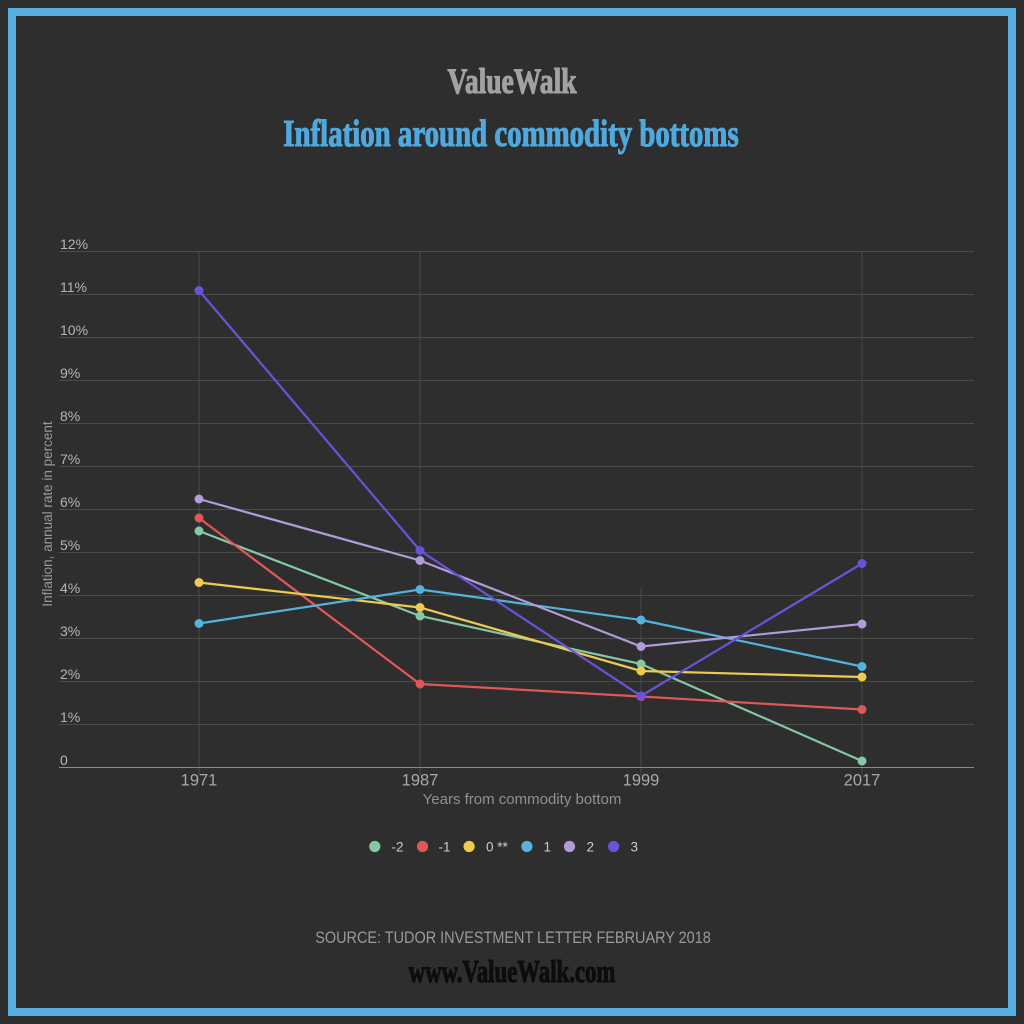 This screenshot has width=1024, height=1024. What do you see at coordinates (64, 760) in the screenshot?
I see `svg-text: 0` at bounding box center [64, 760].